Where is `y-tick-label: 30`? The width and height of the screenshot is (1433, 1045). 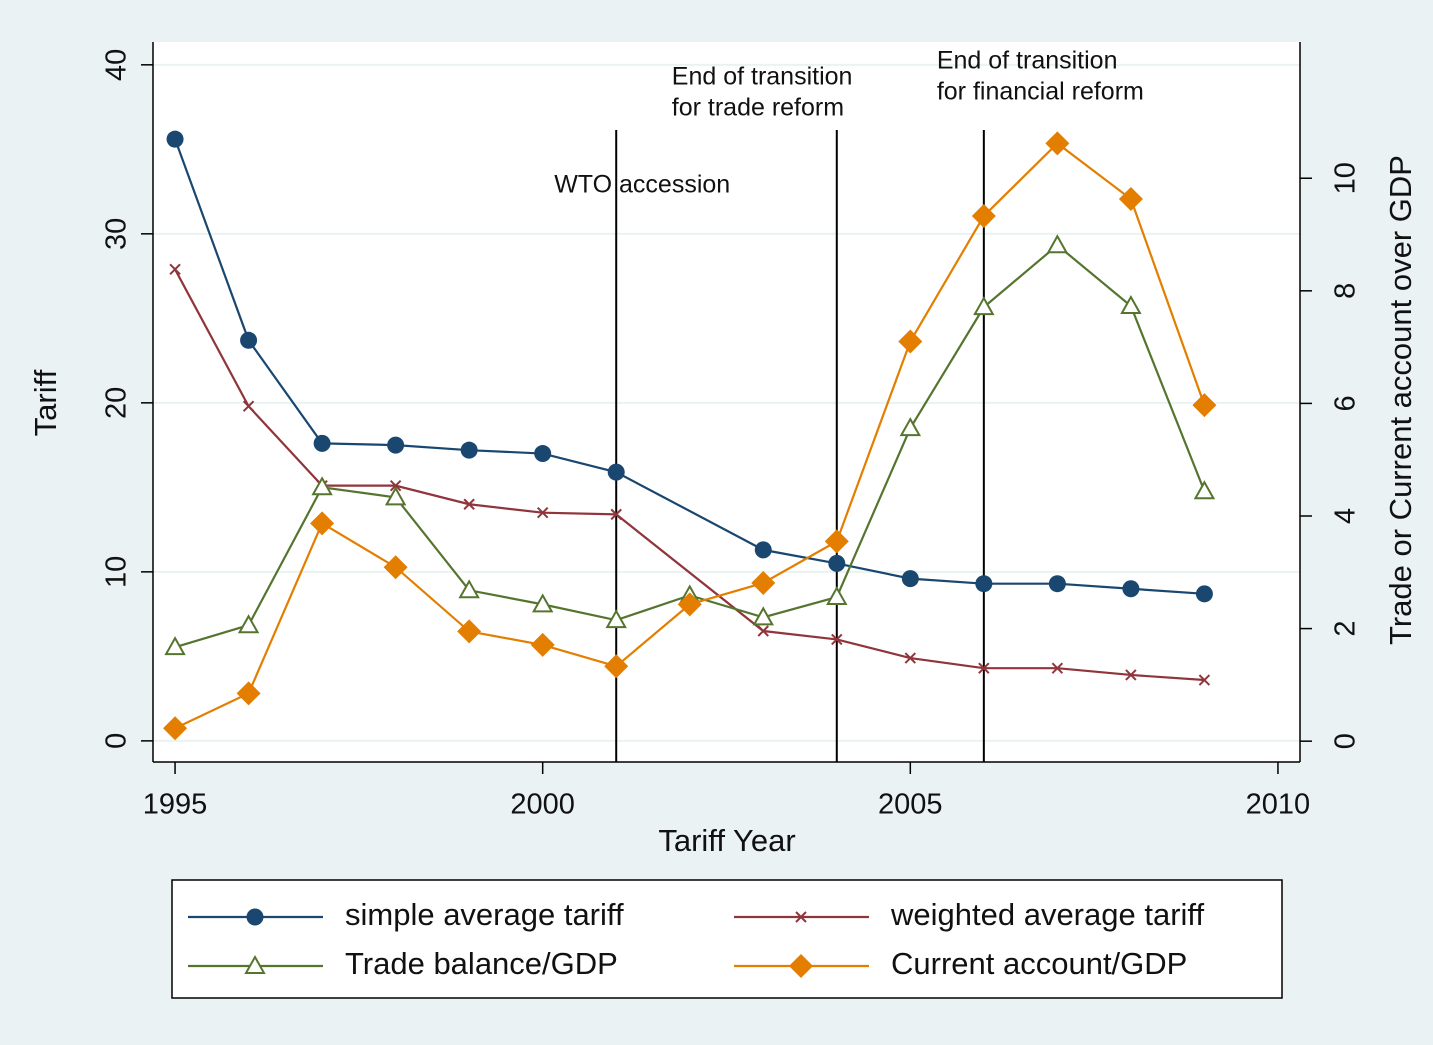 y-tick-label: 30 is located at coordinates (117, 234).